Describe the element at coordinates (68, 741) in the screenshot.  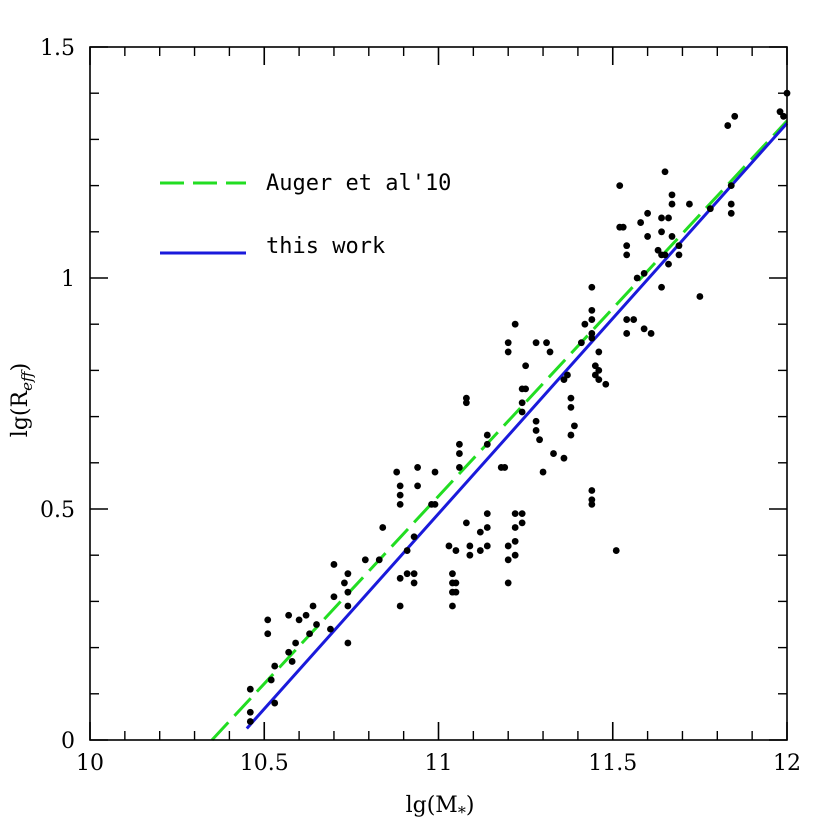
I see `y-tick-label: 0` at that location.